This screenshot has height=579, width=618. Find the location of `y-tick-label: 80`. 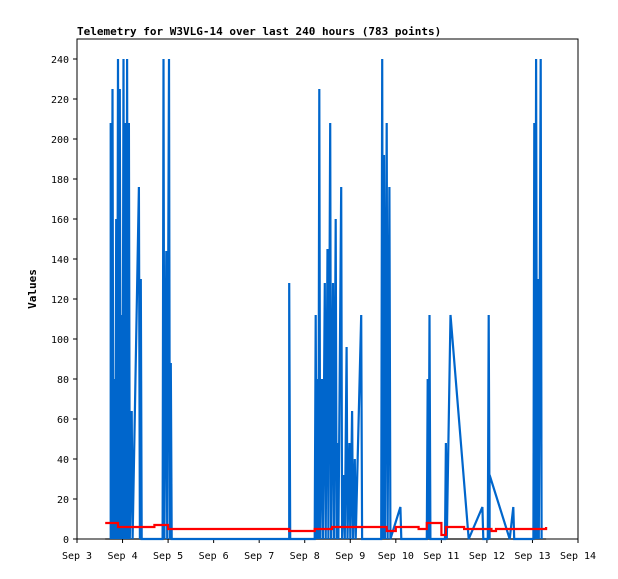

y-tick-label: 80 is located at coordinates (63, 380).